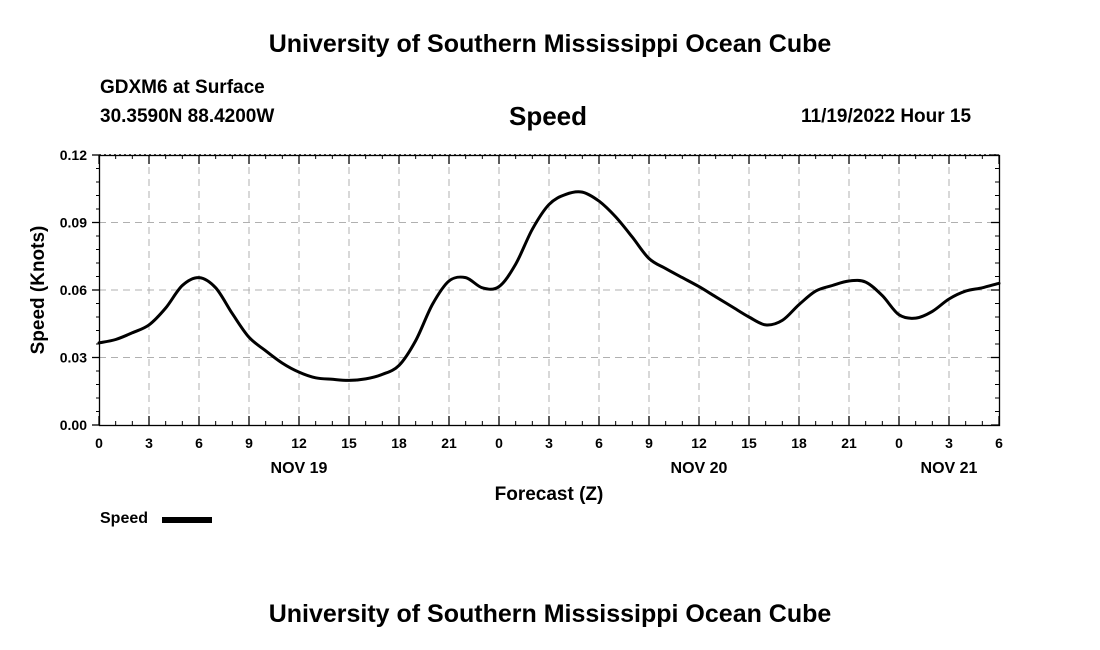  What do you see at coordinates (886, 116) in the screenshot?
I see `datetime-label: 11/19/2022 Hour 15` at bounding box center [886, 116].